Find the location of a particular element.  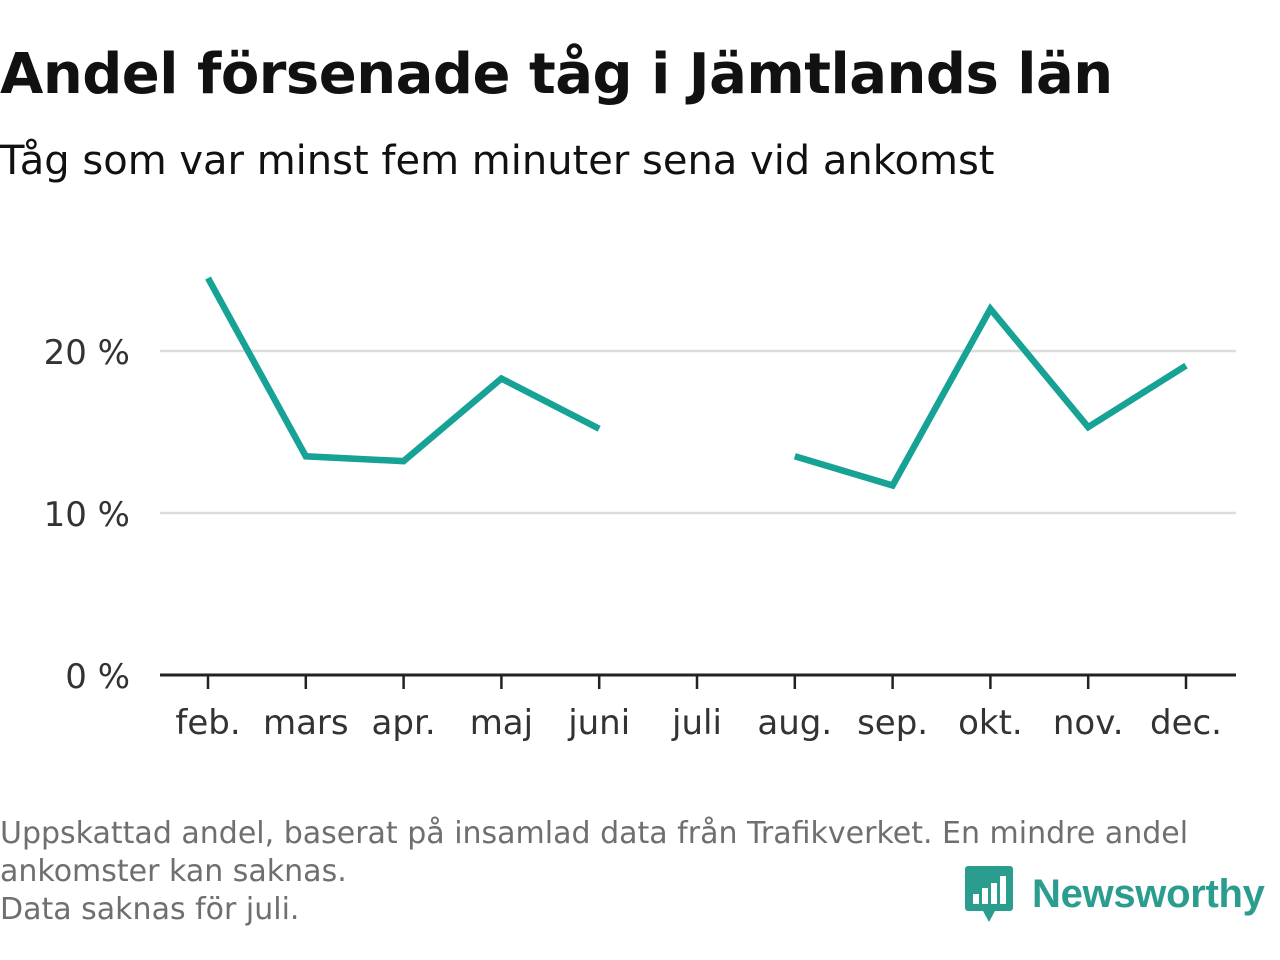

x-tick-label: juni is located at coordinates (598, 723).